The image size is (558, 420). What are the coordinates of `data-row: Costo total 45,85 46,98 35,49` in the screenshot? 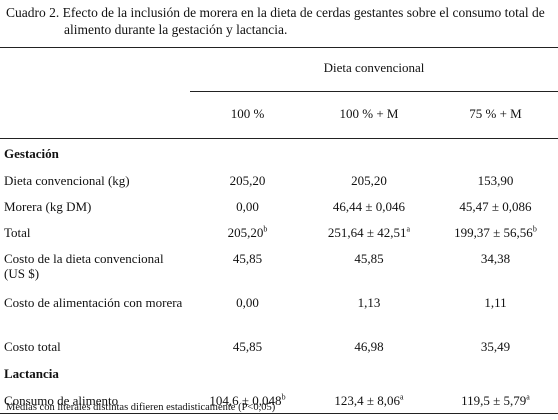 It's located at (279, 346).